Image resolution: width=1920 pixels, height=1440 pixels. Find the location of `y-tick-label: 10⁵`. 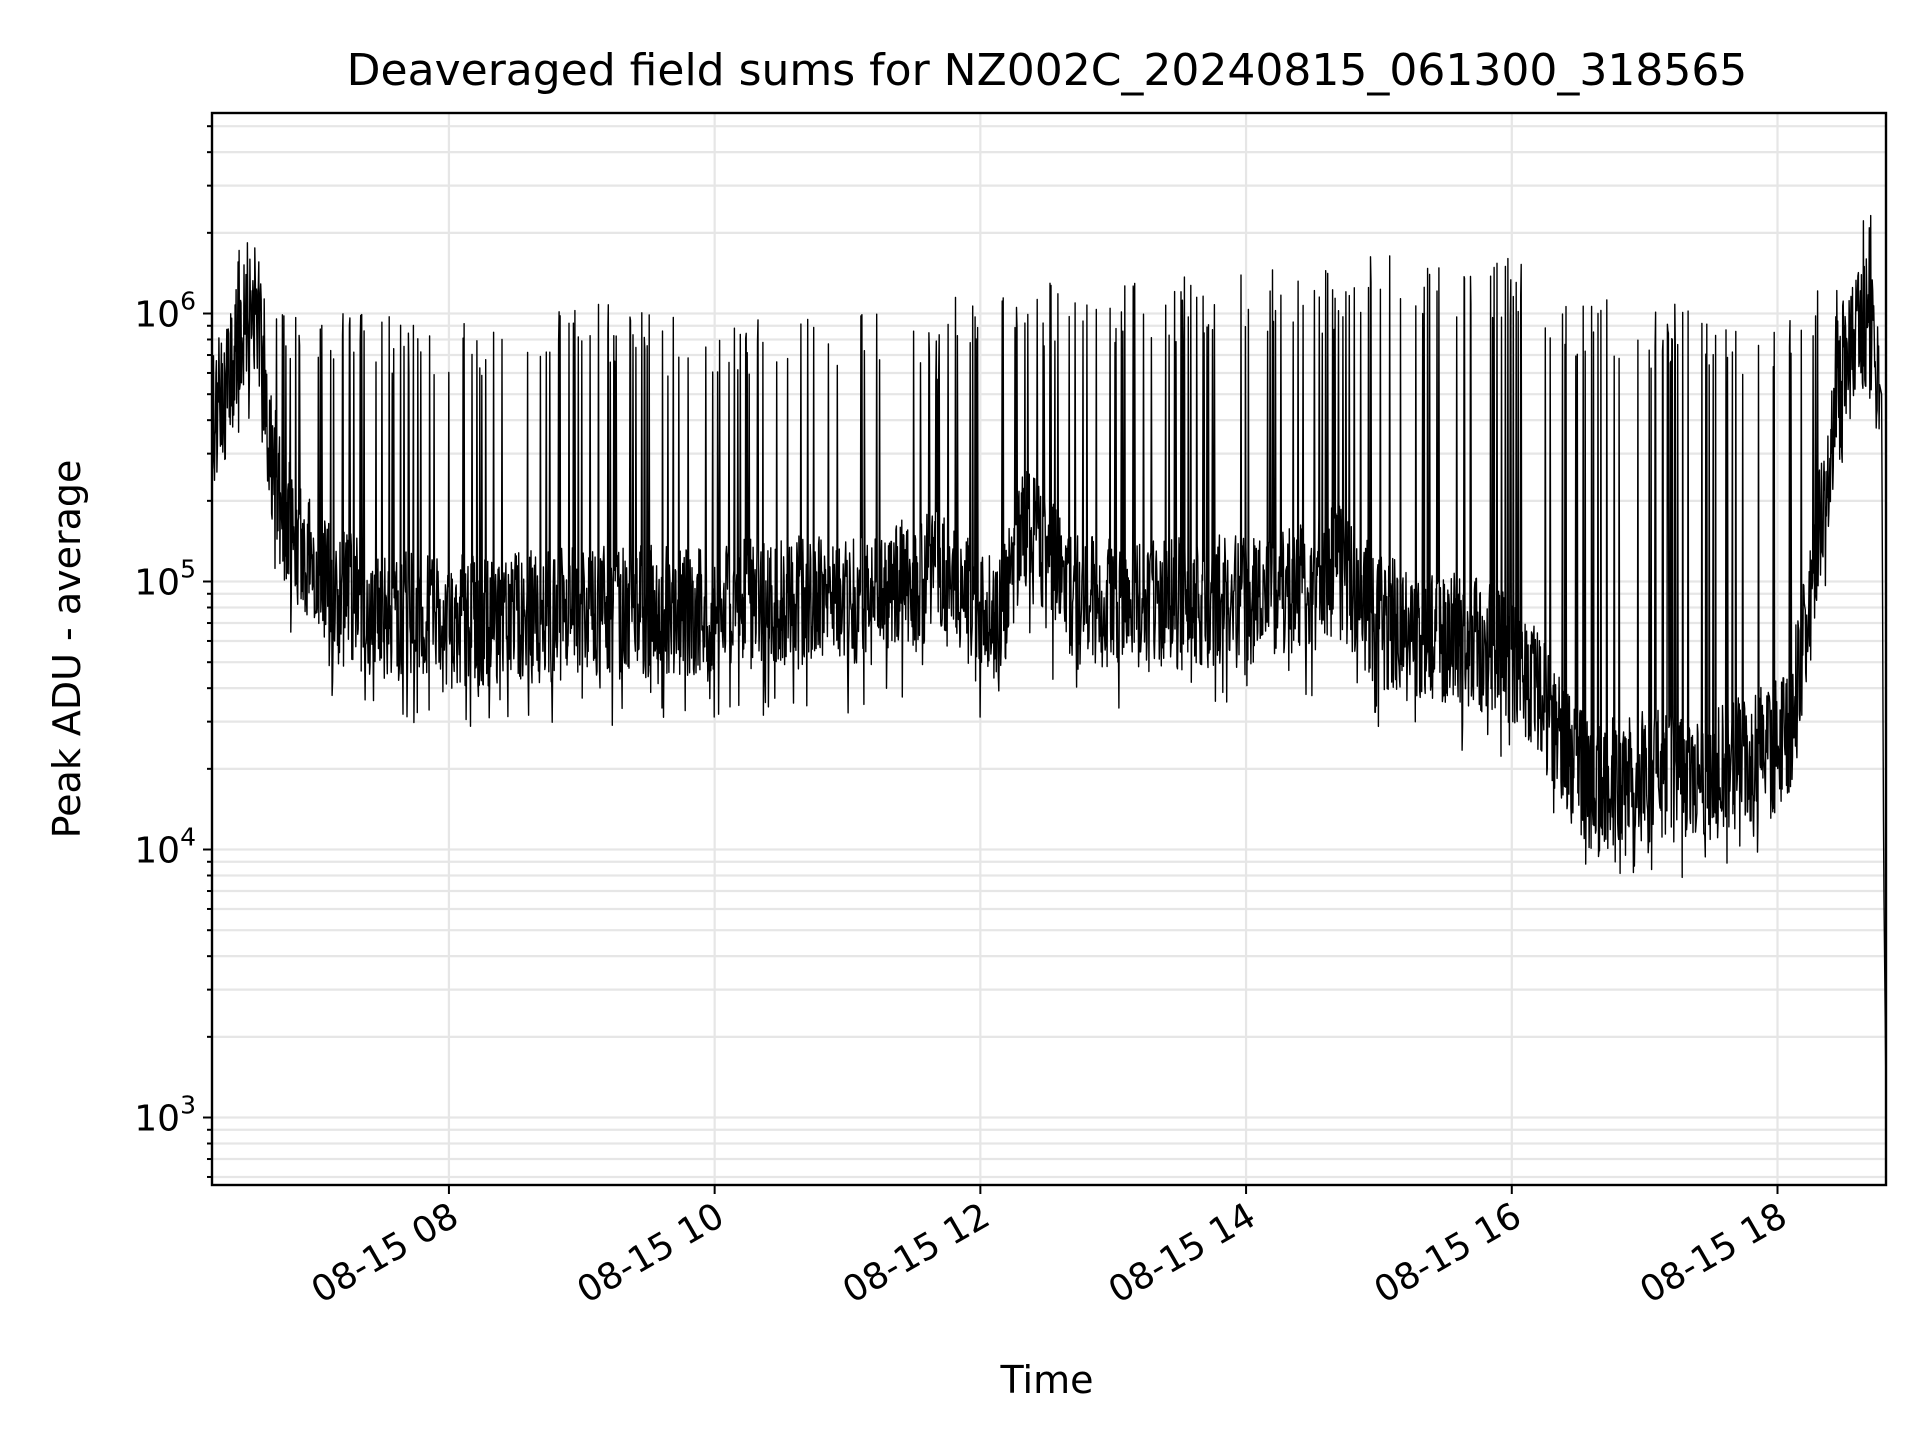

y-tick-label: 10⁵ is located at coordinates (165, 579).